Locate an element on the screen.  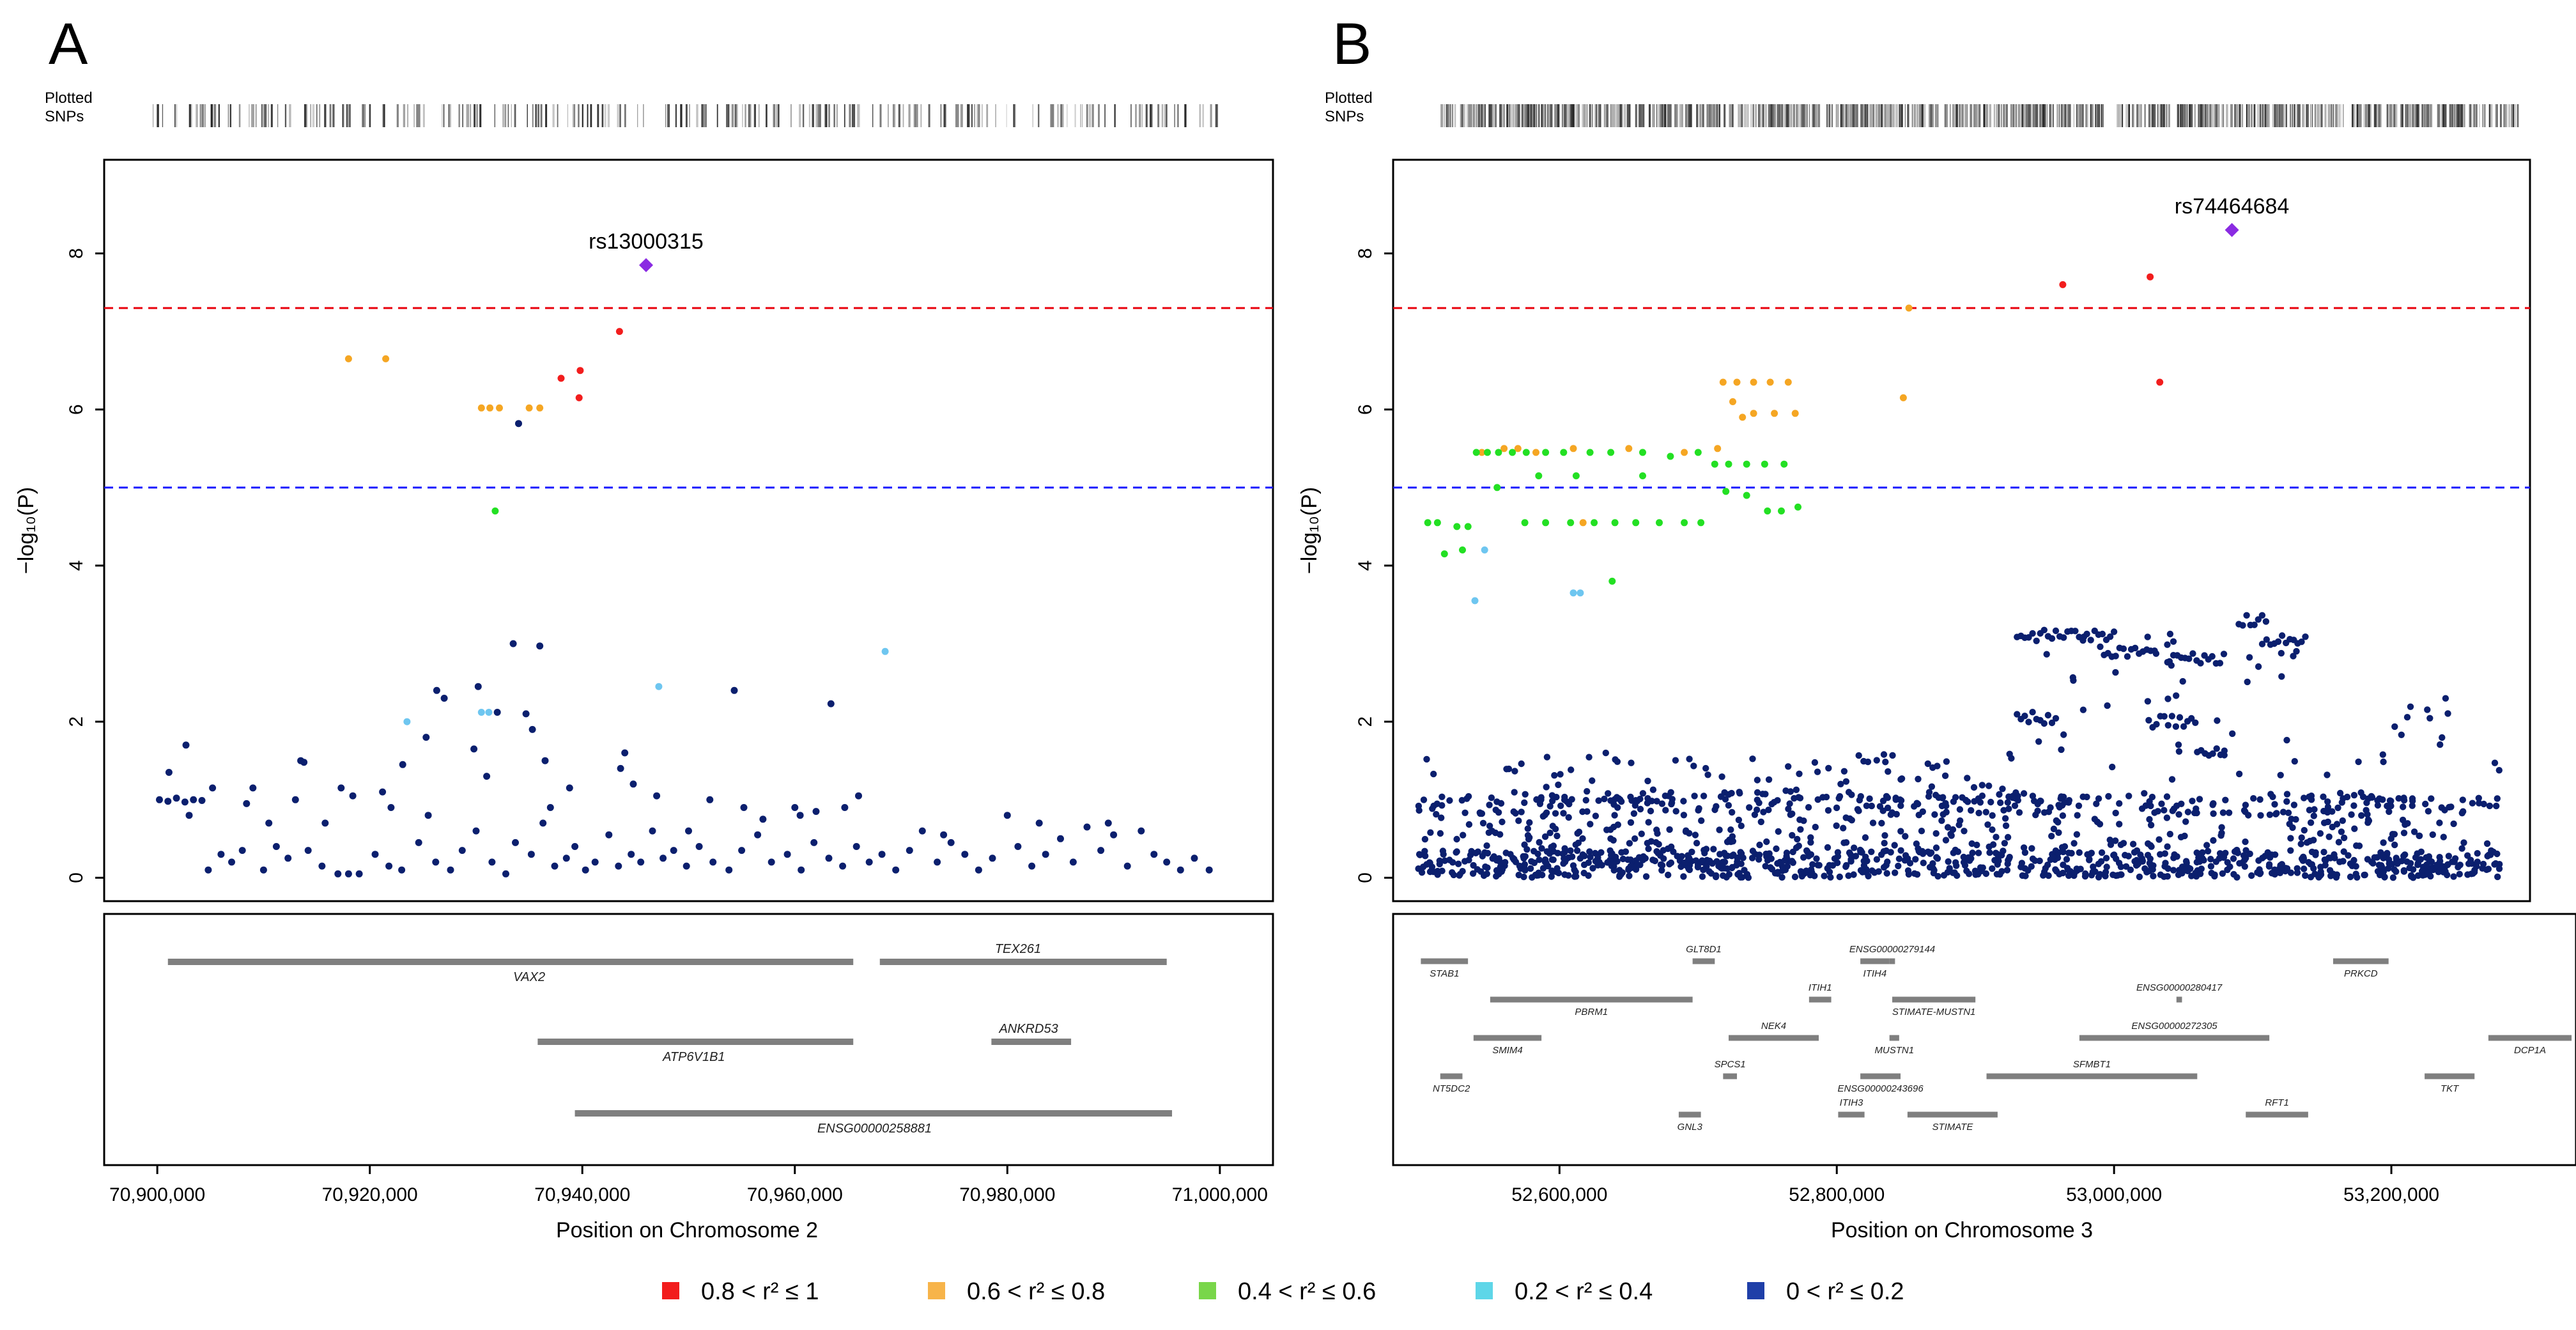
panel-b-gene-label: STAB1 is located at coordinates (1444, 973).